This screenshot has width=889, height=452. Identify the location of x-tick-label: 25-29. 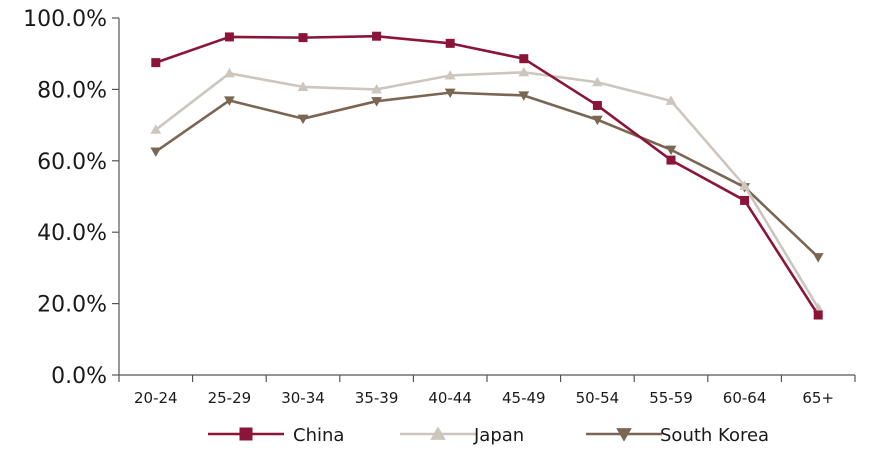
(230, 398).